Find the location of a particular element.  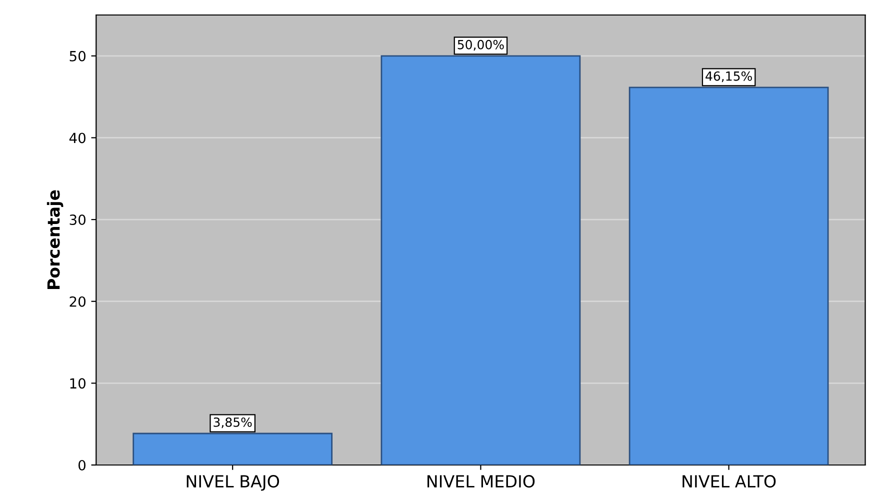

y-axis-title: Porcentaje is located at coordinates (55, 240).